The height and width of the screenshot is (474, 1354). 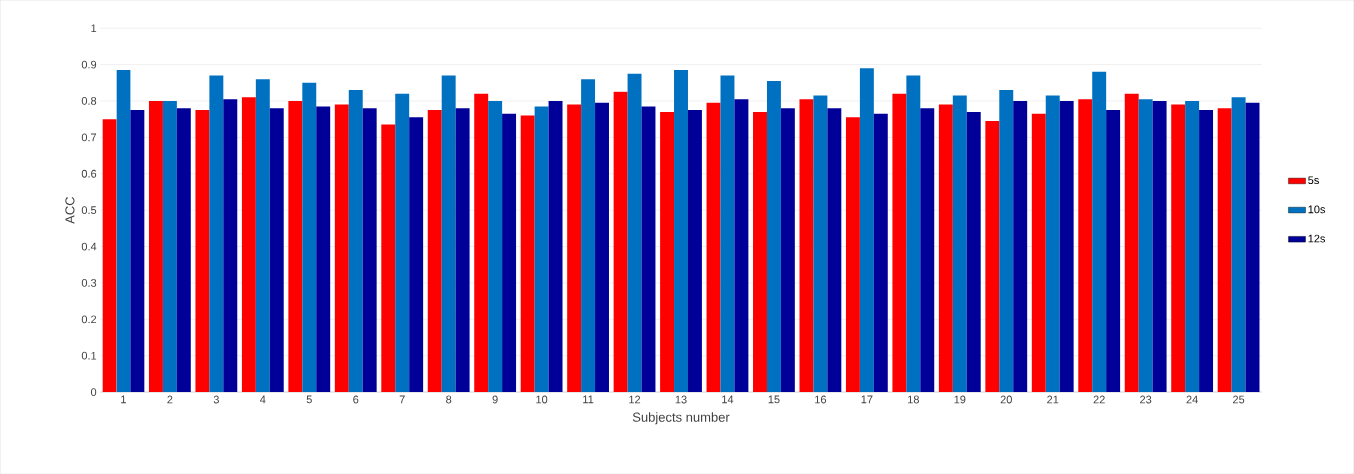 I want to click on x-tick-label: 5, so click(x=309, y=399).